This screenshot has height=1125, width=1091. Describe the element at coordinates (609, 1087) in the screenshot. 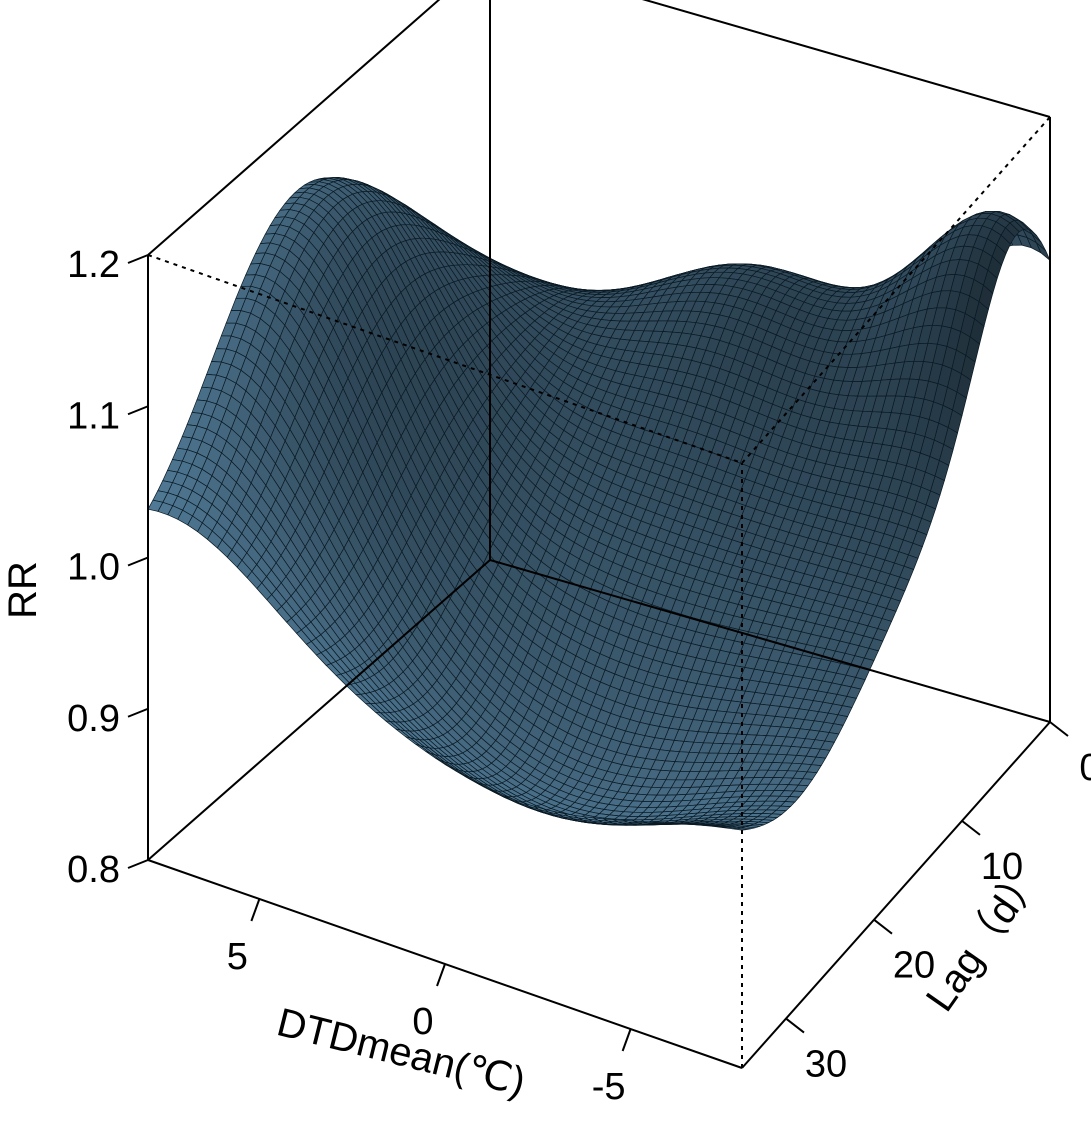

I see `x-tick-label: -5` at that location.